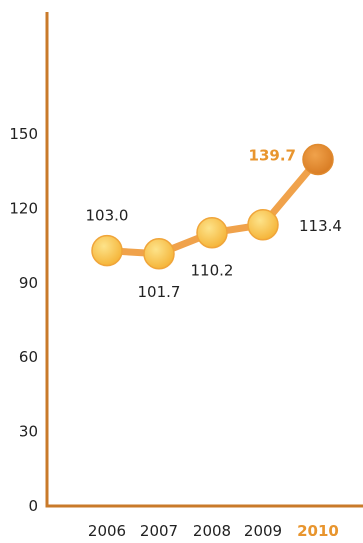  What do you see at coordinates (107, 531) in the screenshot?
I see `x-tick-label: 2006` at bounding box center [107, 531].